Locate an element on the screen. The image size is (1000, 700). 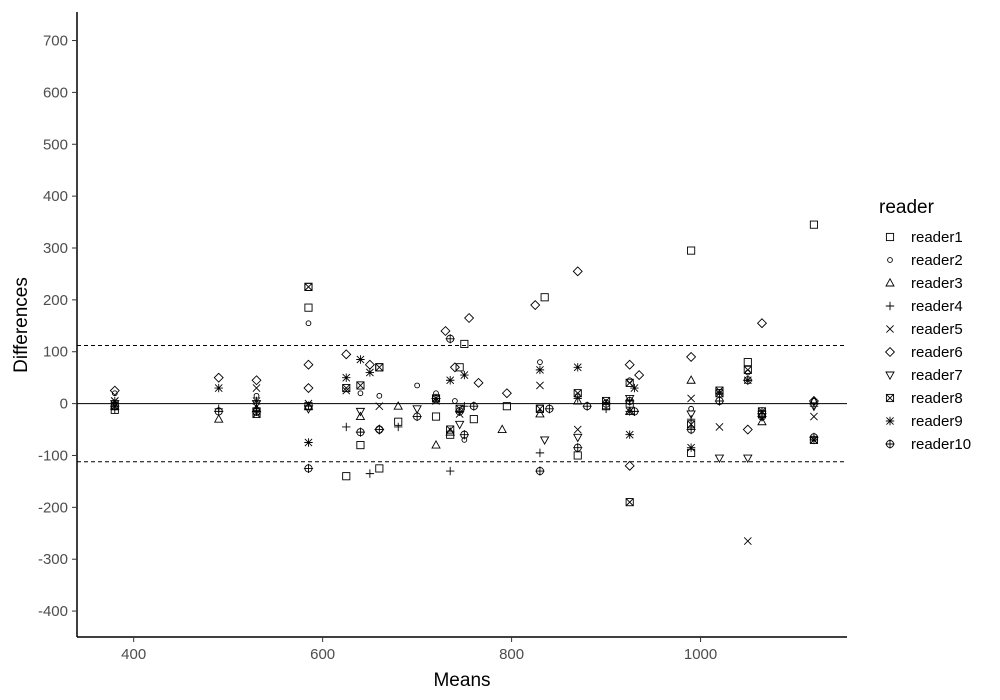
x-tick-label: 600 is located at coordinates (322, 654).